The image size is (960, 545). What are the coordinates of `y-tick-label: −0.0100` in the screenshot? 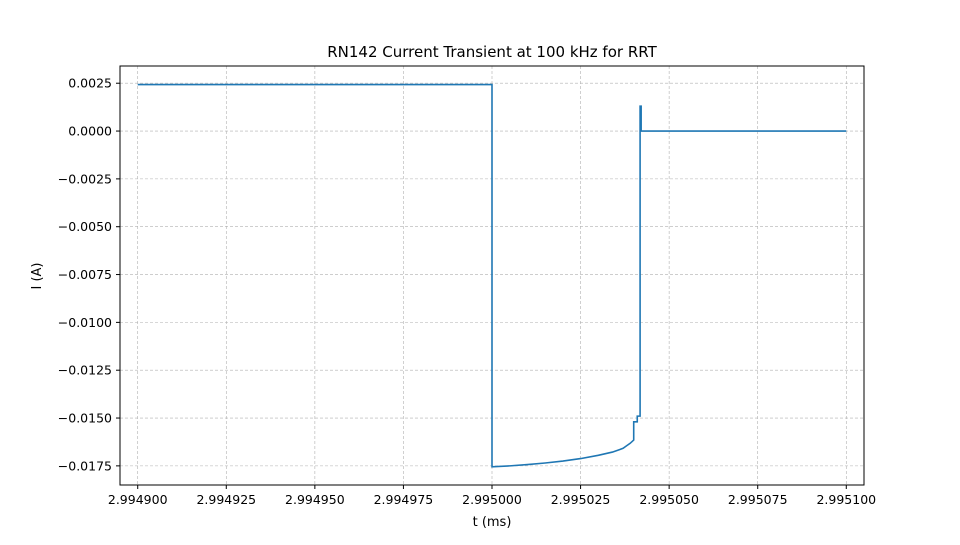 It's located at (85, 322).